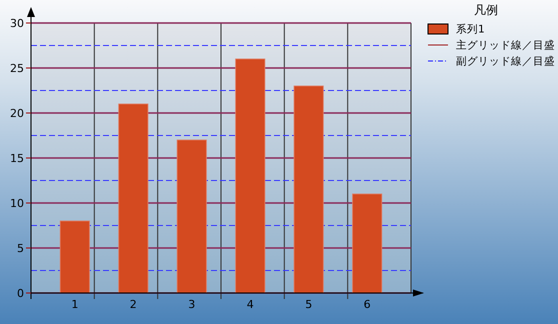 This screenshot has height=324, width=558. Describe the element at coordinates (367, 304) in the screenshot. I see `x-tick-label: 6` at that location.